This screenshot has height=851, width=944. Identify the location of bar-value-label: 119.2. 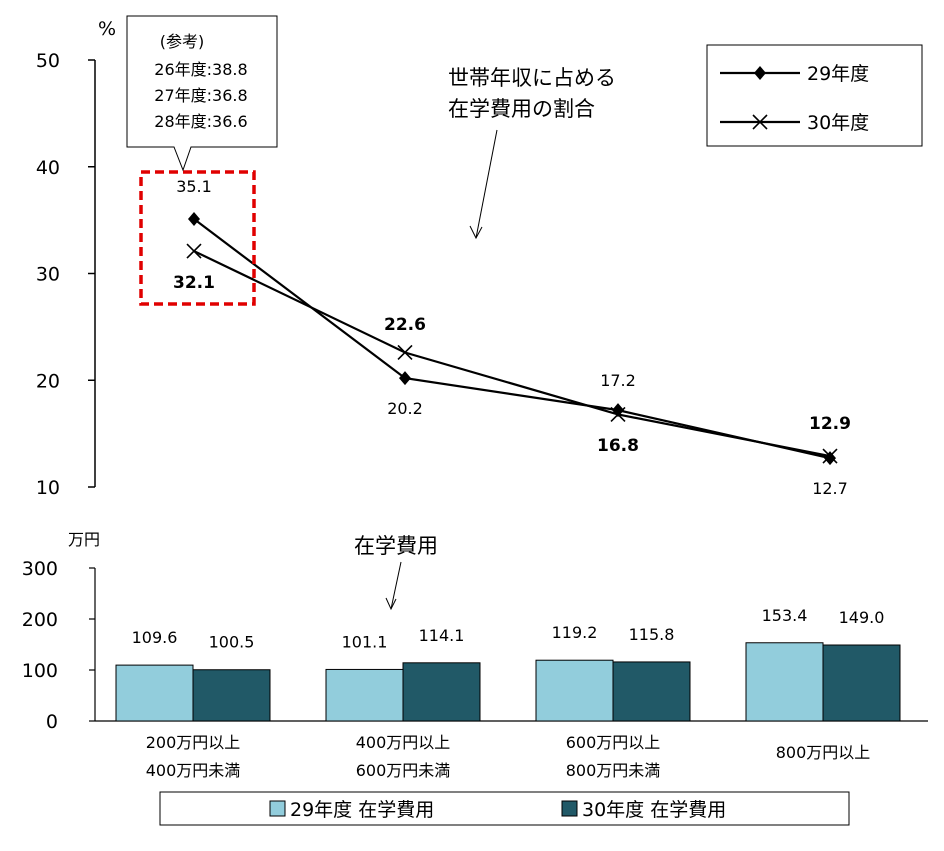
(575, 632).